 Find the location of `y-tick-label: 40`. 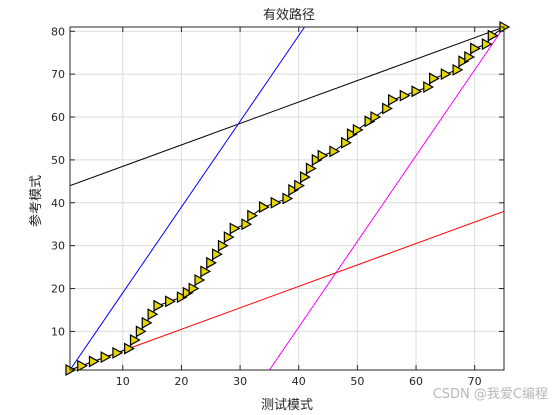

y-tick-label: 40 is located at coordinates (58, 203).